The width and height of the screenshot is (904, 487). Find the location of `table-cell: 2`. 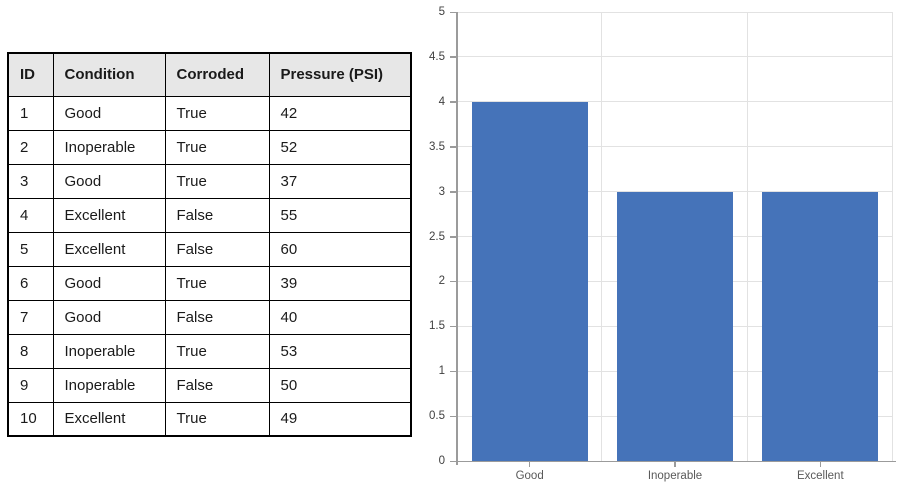

table-cell: 2 is located at coordinates (30, 147).